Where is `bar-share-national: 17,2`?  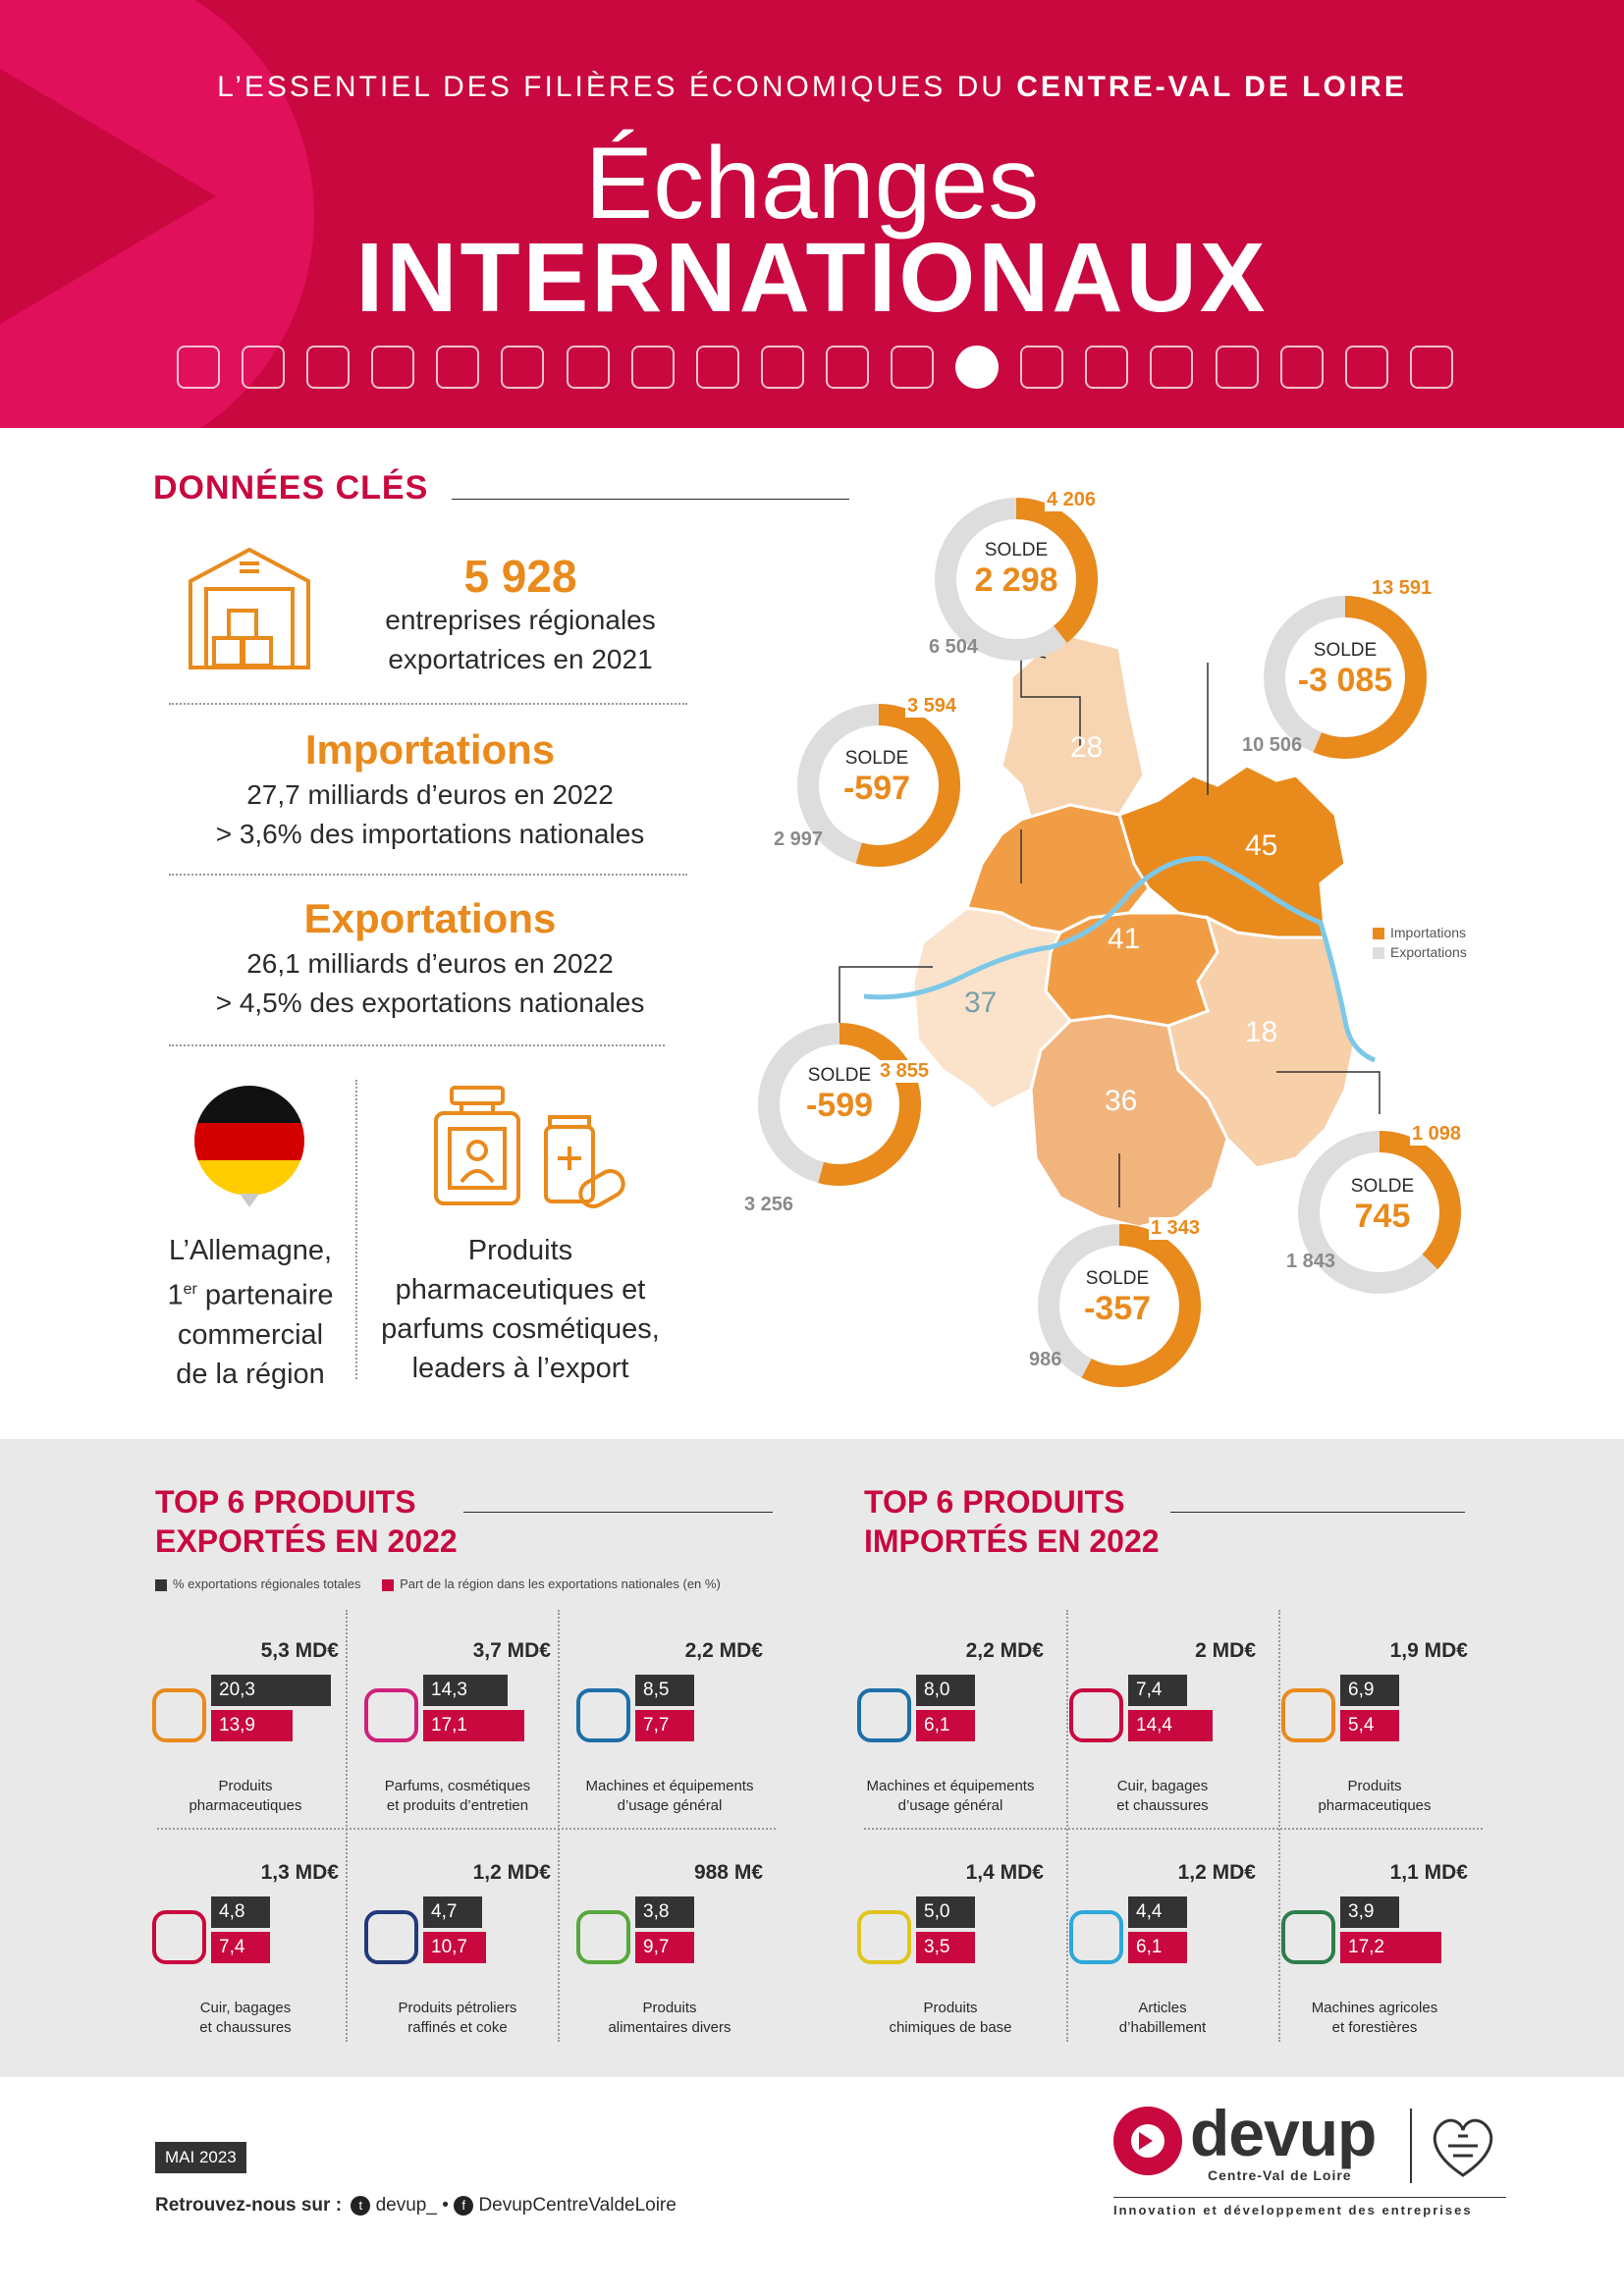 bar-share-national: 17,2 is located at coordinates (1391, 1947).